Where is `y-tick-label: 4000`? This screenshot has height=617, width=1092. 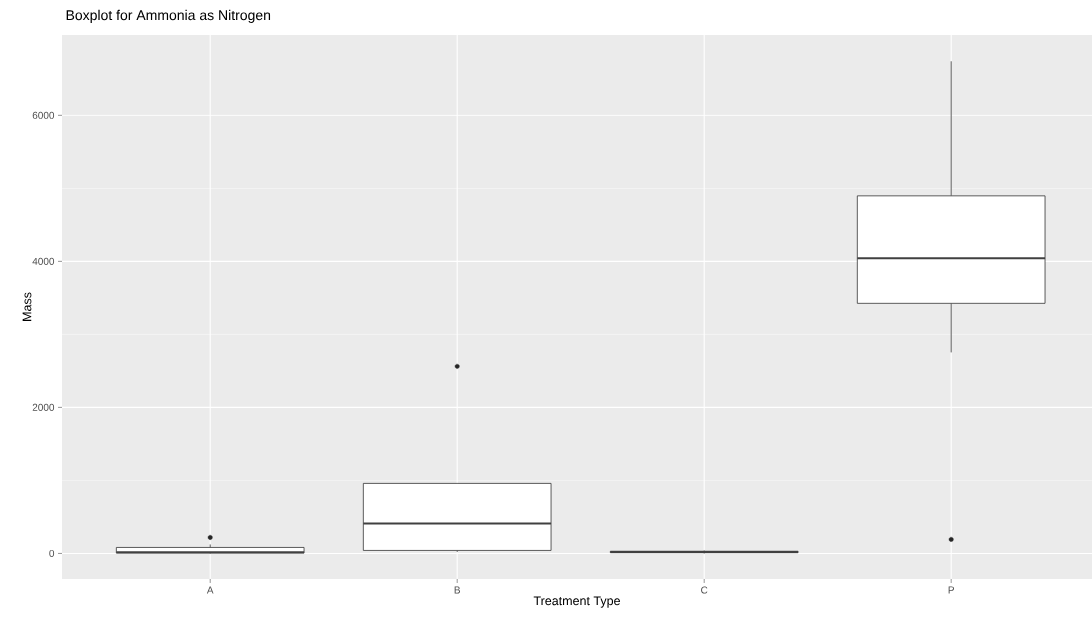
y-tick-label: 4000 is located at coordinates (43, 261).